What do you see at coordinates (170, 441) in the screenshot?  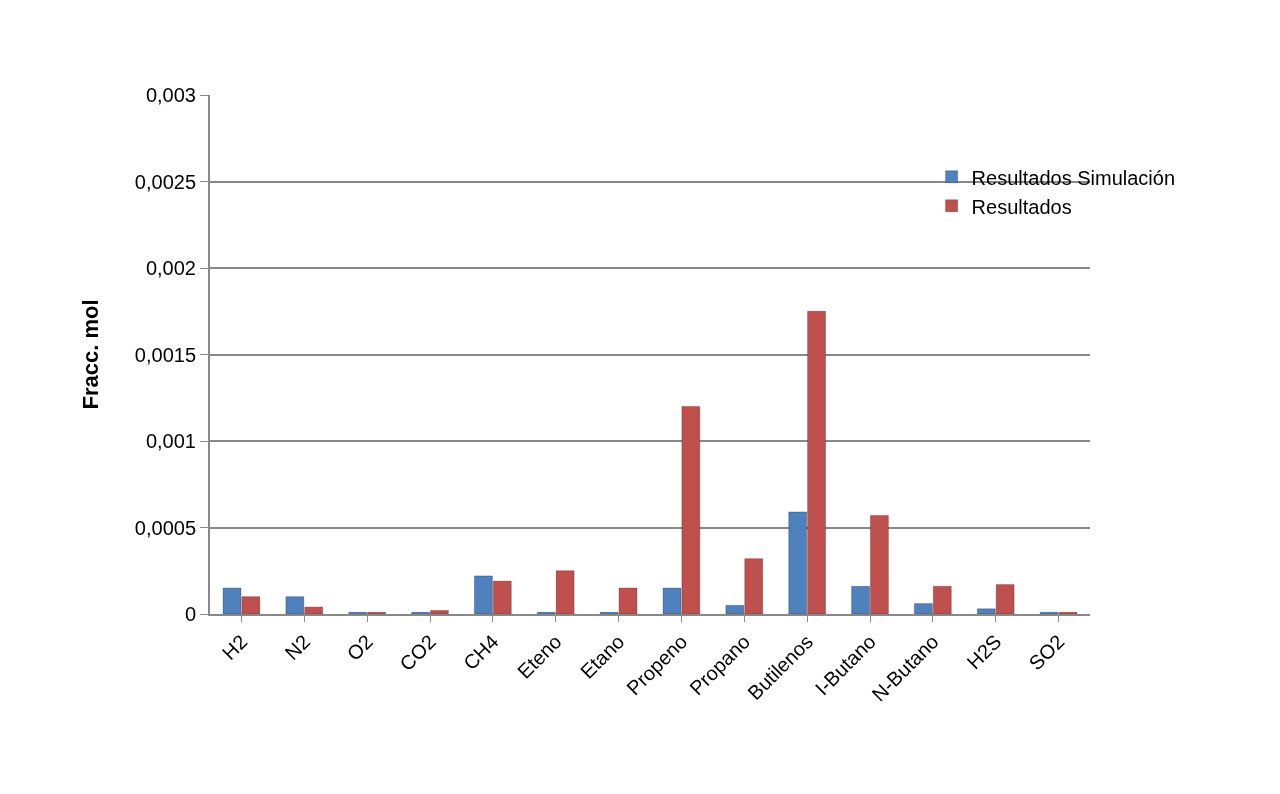 I see `y-tick-label: 0,001` at bounding box center [170, 441].